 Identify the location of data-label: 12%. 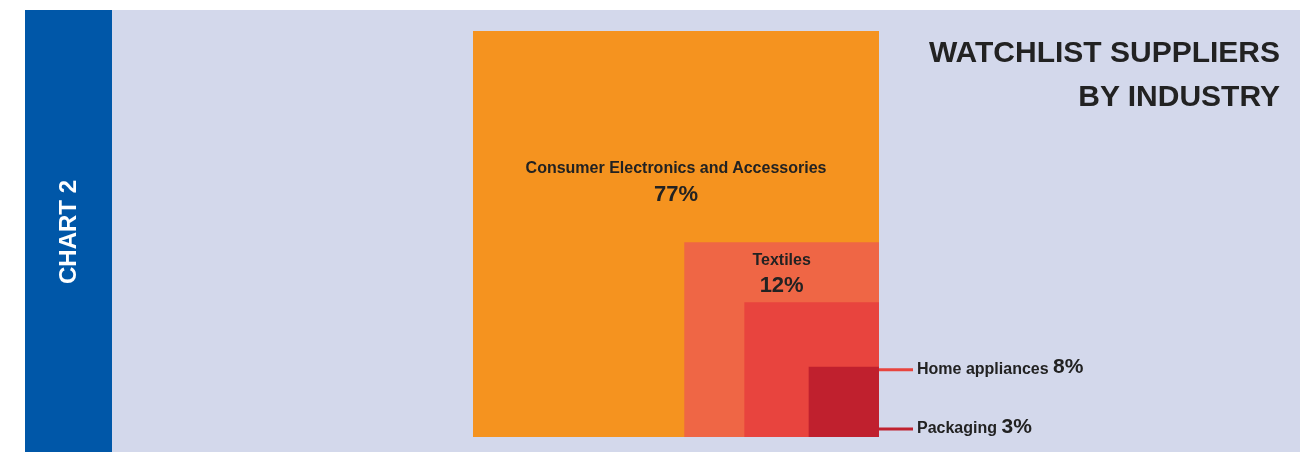
(781, 285).